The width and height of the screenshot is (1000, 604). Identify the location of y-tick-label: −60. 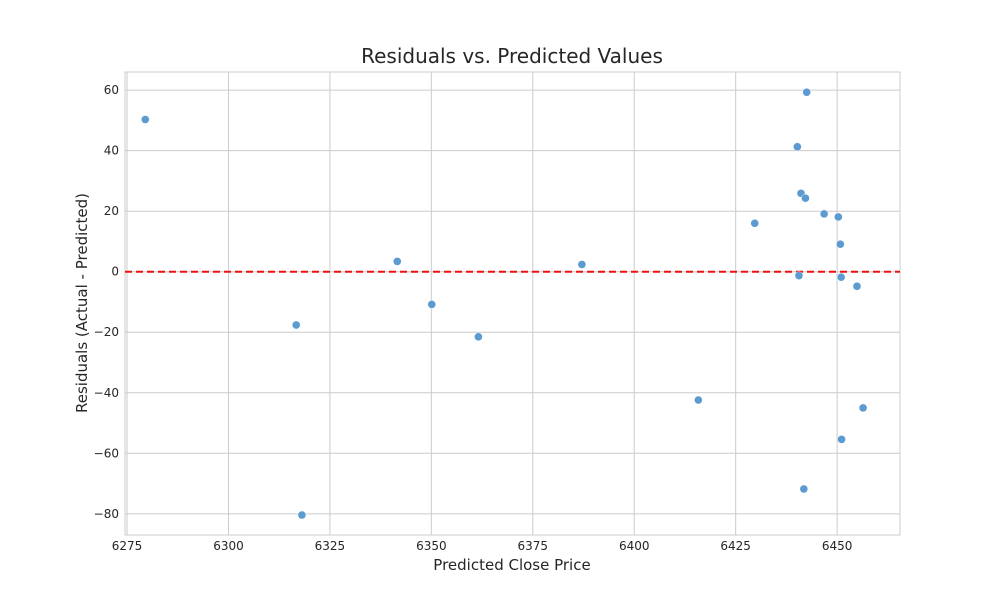
(106, 453).